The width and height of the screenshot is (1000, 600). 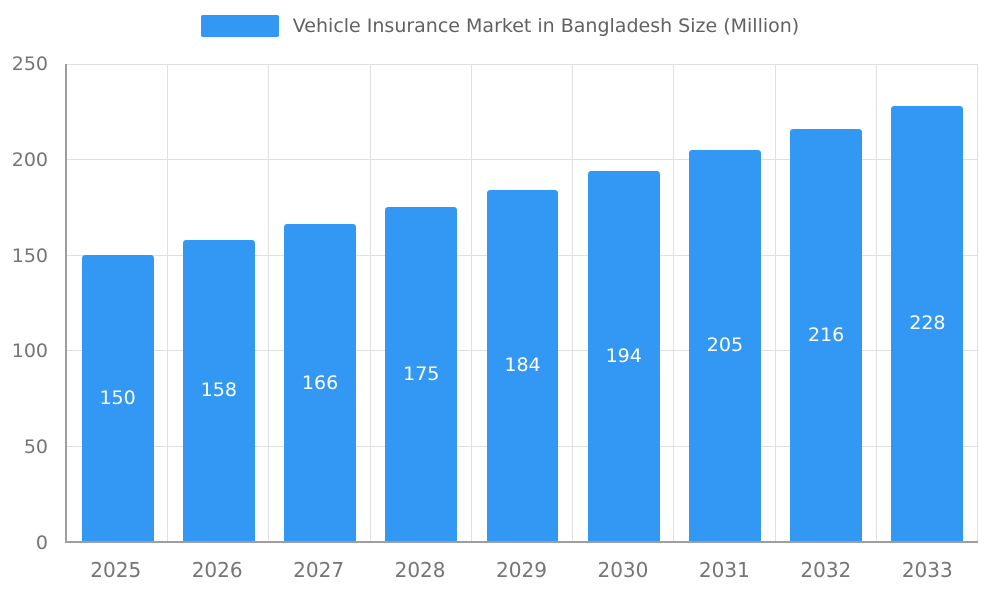 I want to click on x-tick-label-2027: 2027, so click(x=319, y=570).